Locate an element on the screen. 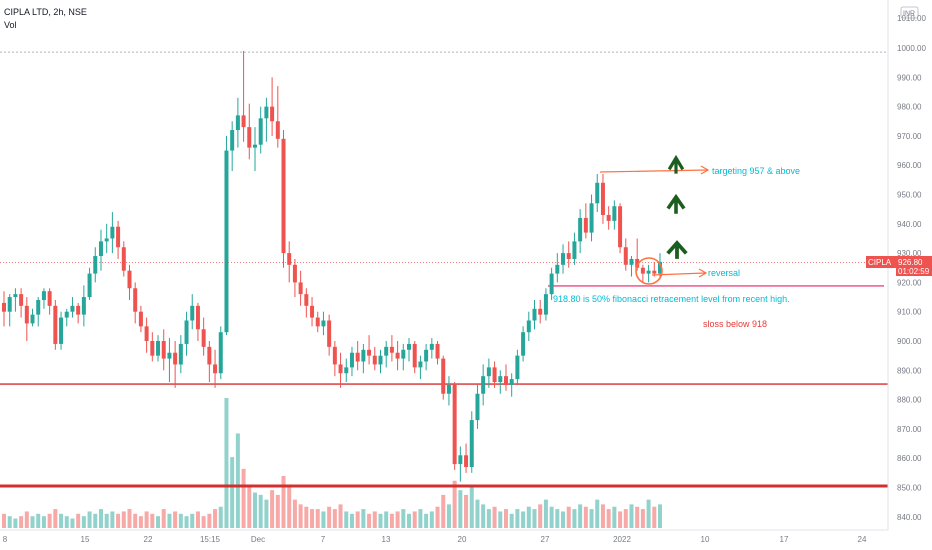 Image resolution: width=932 pixels, height=550 pixels. price-axis-label: 980.00 is located at coordinates (909, 107).